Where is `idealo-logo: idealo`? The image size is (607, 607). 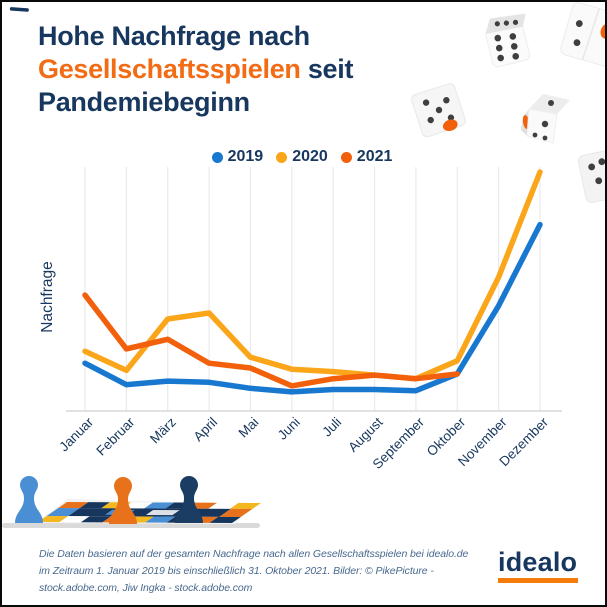
idealo-logo: idealo is located at coordinates (540, 566).